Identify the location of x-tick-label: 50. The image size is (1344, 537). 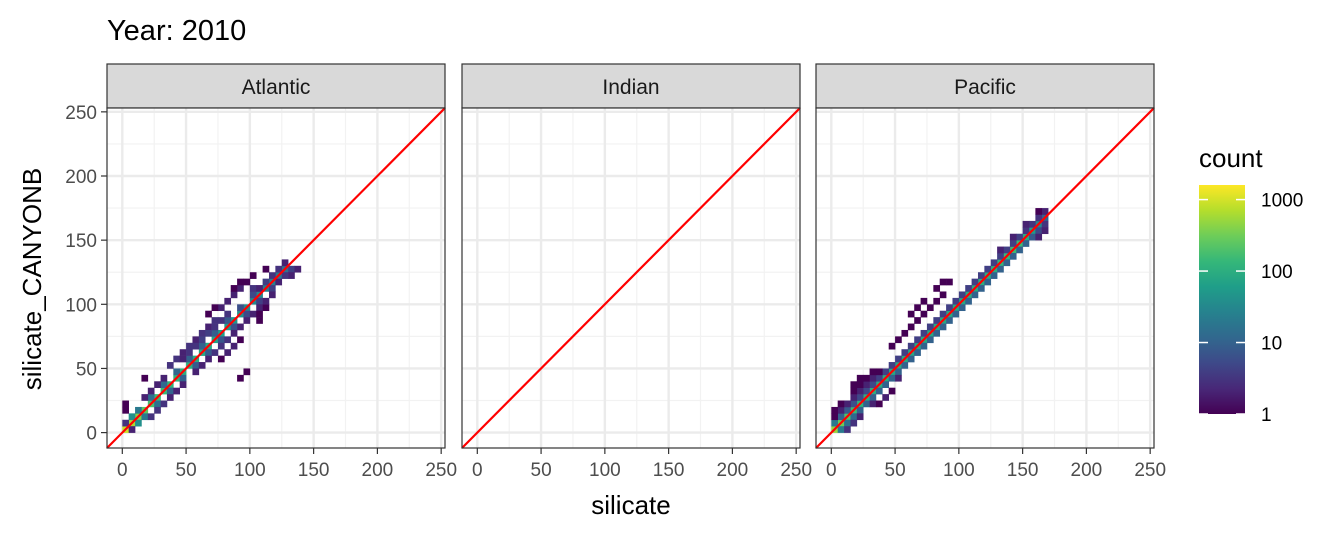
(186, 470).